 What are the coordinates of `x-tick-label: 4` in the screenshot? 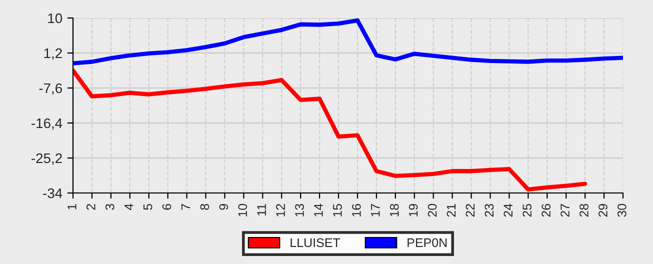 It's located at (129, 207).